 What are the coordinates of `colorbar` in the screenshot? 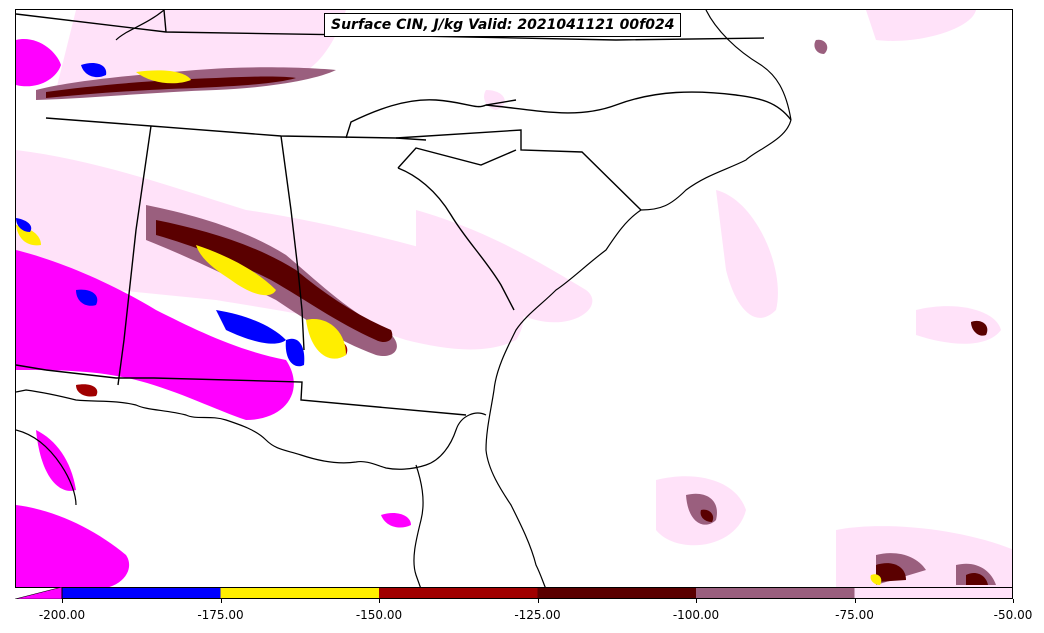 It's located at (514, 593).